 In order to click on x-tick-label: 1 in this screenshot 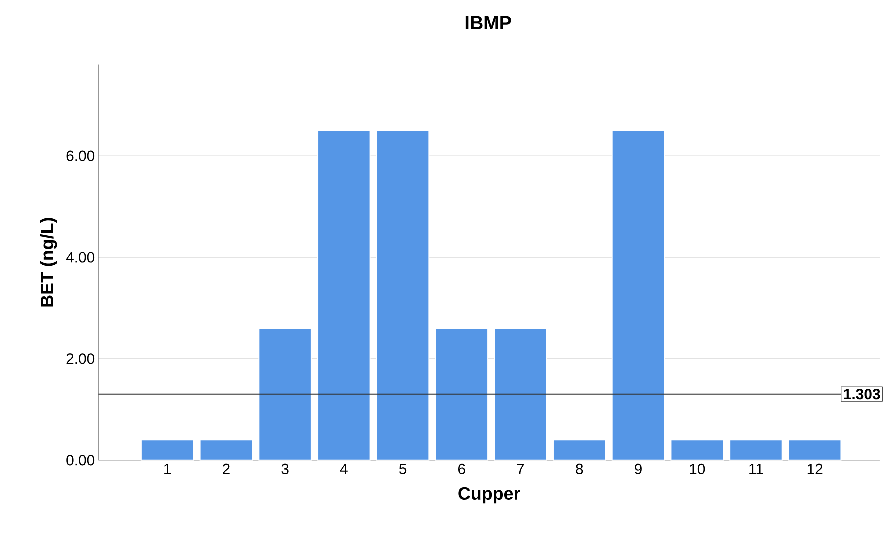, I will do `click(167, 469)`.